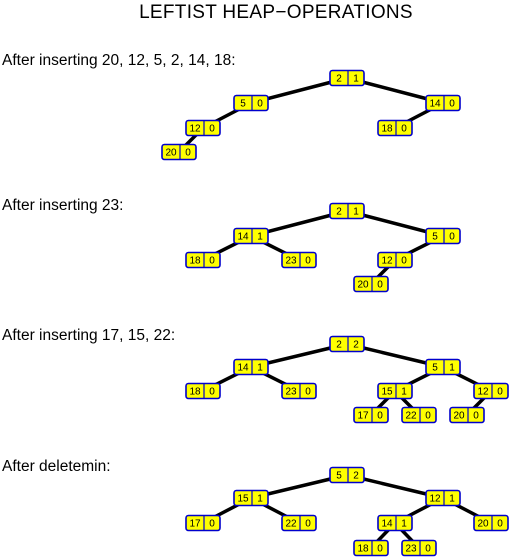  Describe the element at coordinates (89, 335) in the screenshot. I see `stage-3-caption: After inserting 17, 15, 22:` at that location.